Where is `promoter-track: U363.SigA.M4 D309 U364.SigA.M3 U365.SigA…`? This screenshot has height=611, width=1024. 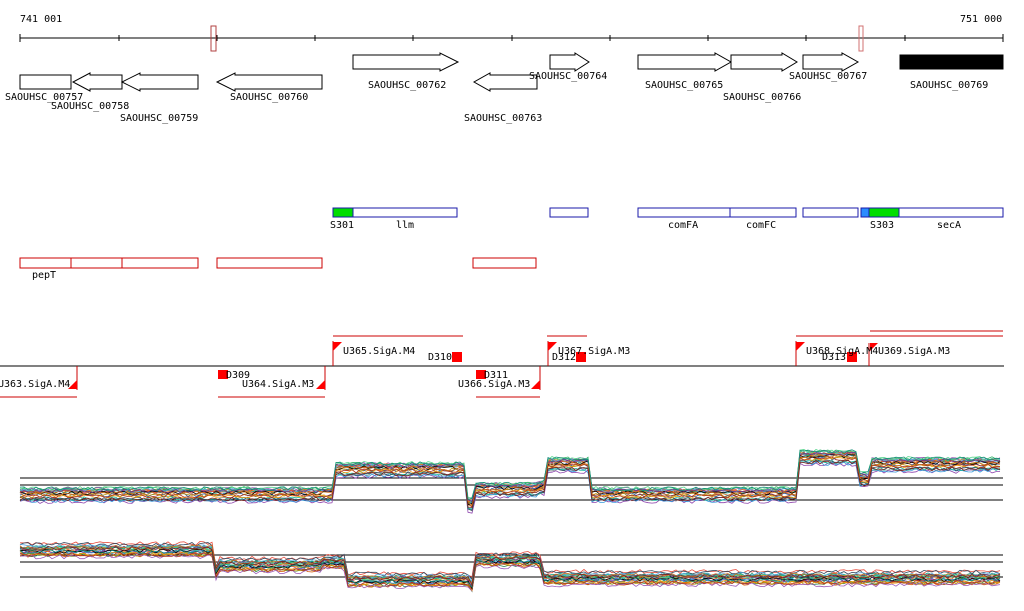 promoter-track: U363.SigA.M4 D309 U364.SigA.M3 U365.SigA… is located at coordinates (502, 364).